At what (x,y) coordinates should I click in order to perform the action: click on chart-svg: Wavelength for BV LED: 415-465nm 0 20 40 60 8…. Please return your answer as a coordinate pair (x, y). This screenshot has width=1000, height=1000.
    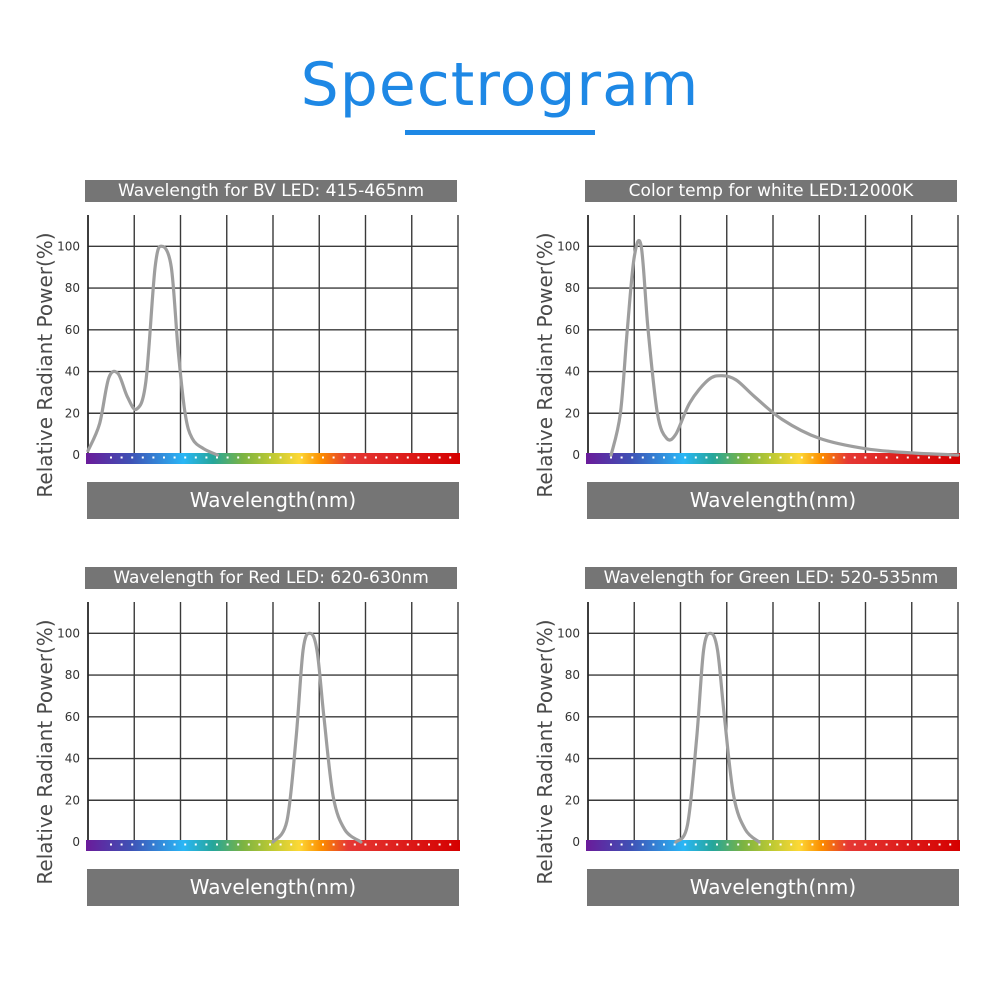
    Looking at the image, I should click on (246, 349).